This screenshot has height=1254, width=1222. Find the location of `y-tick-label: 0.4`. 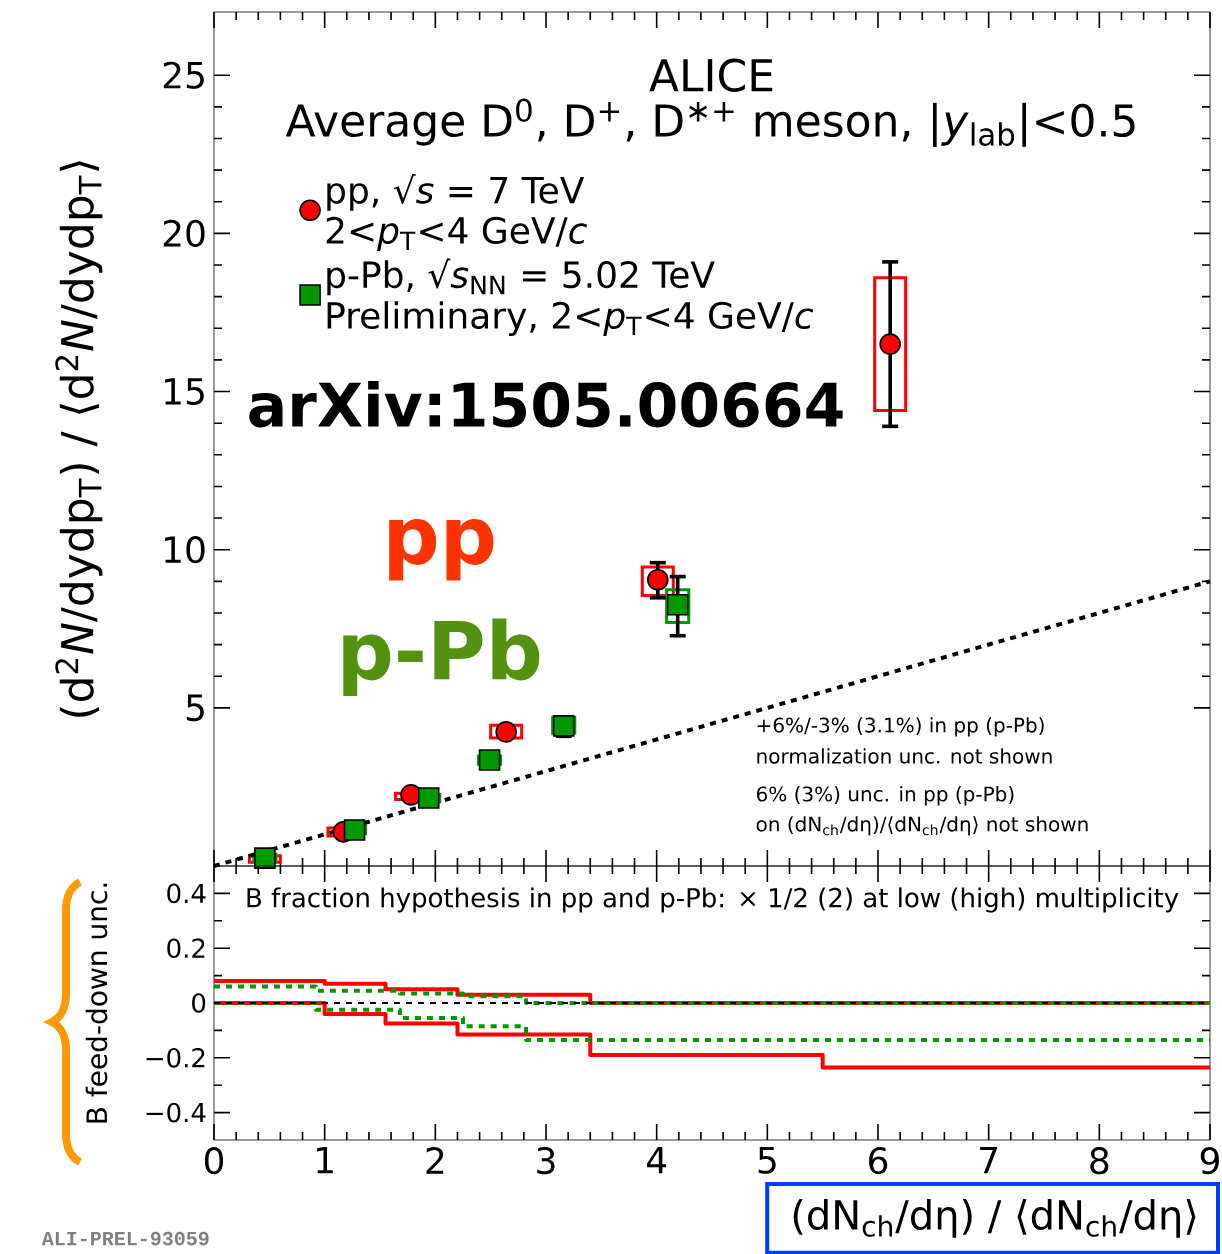

y-tick-label: 0.4 is located at coordinates (186, 893).